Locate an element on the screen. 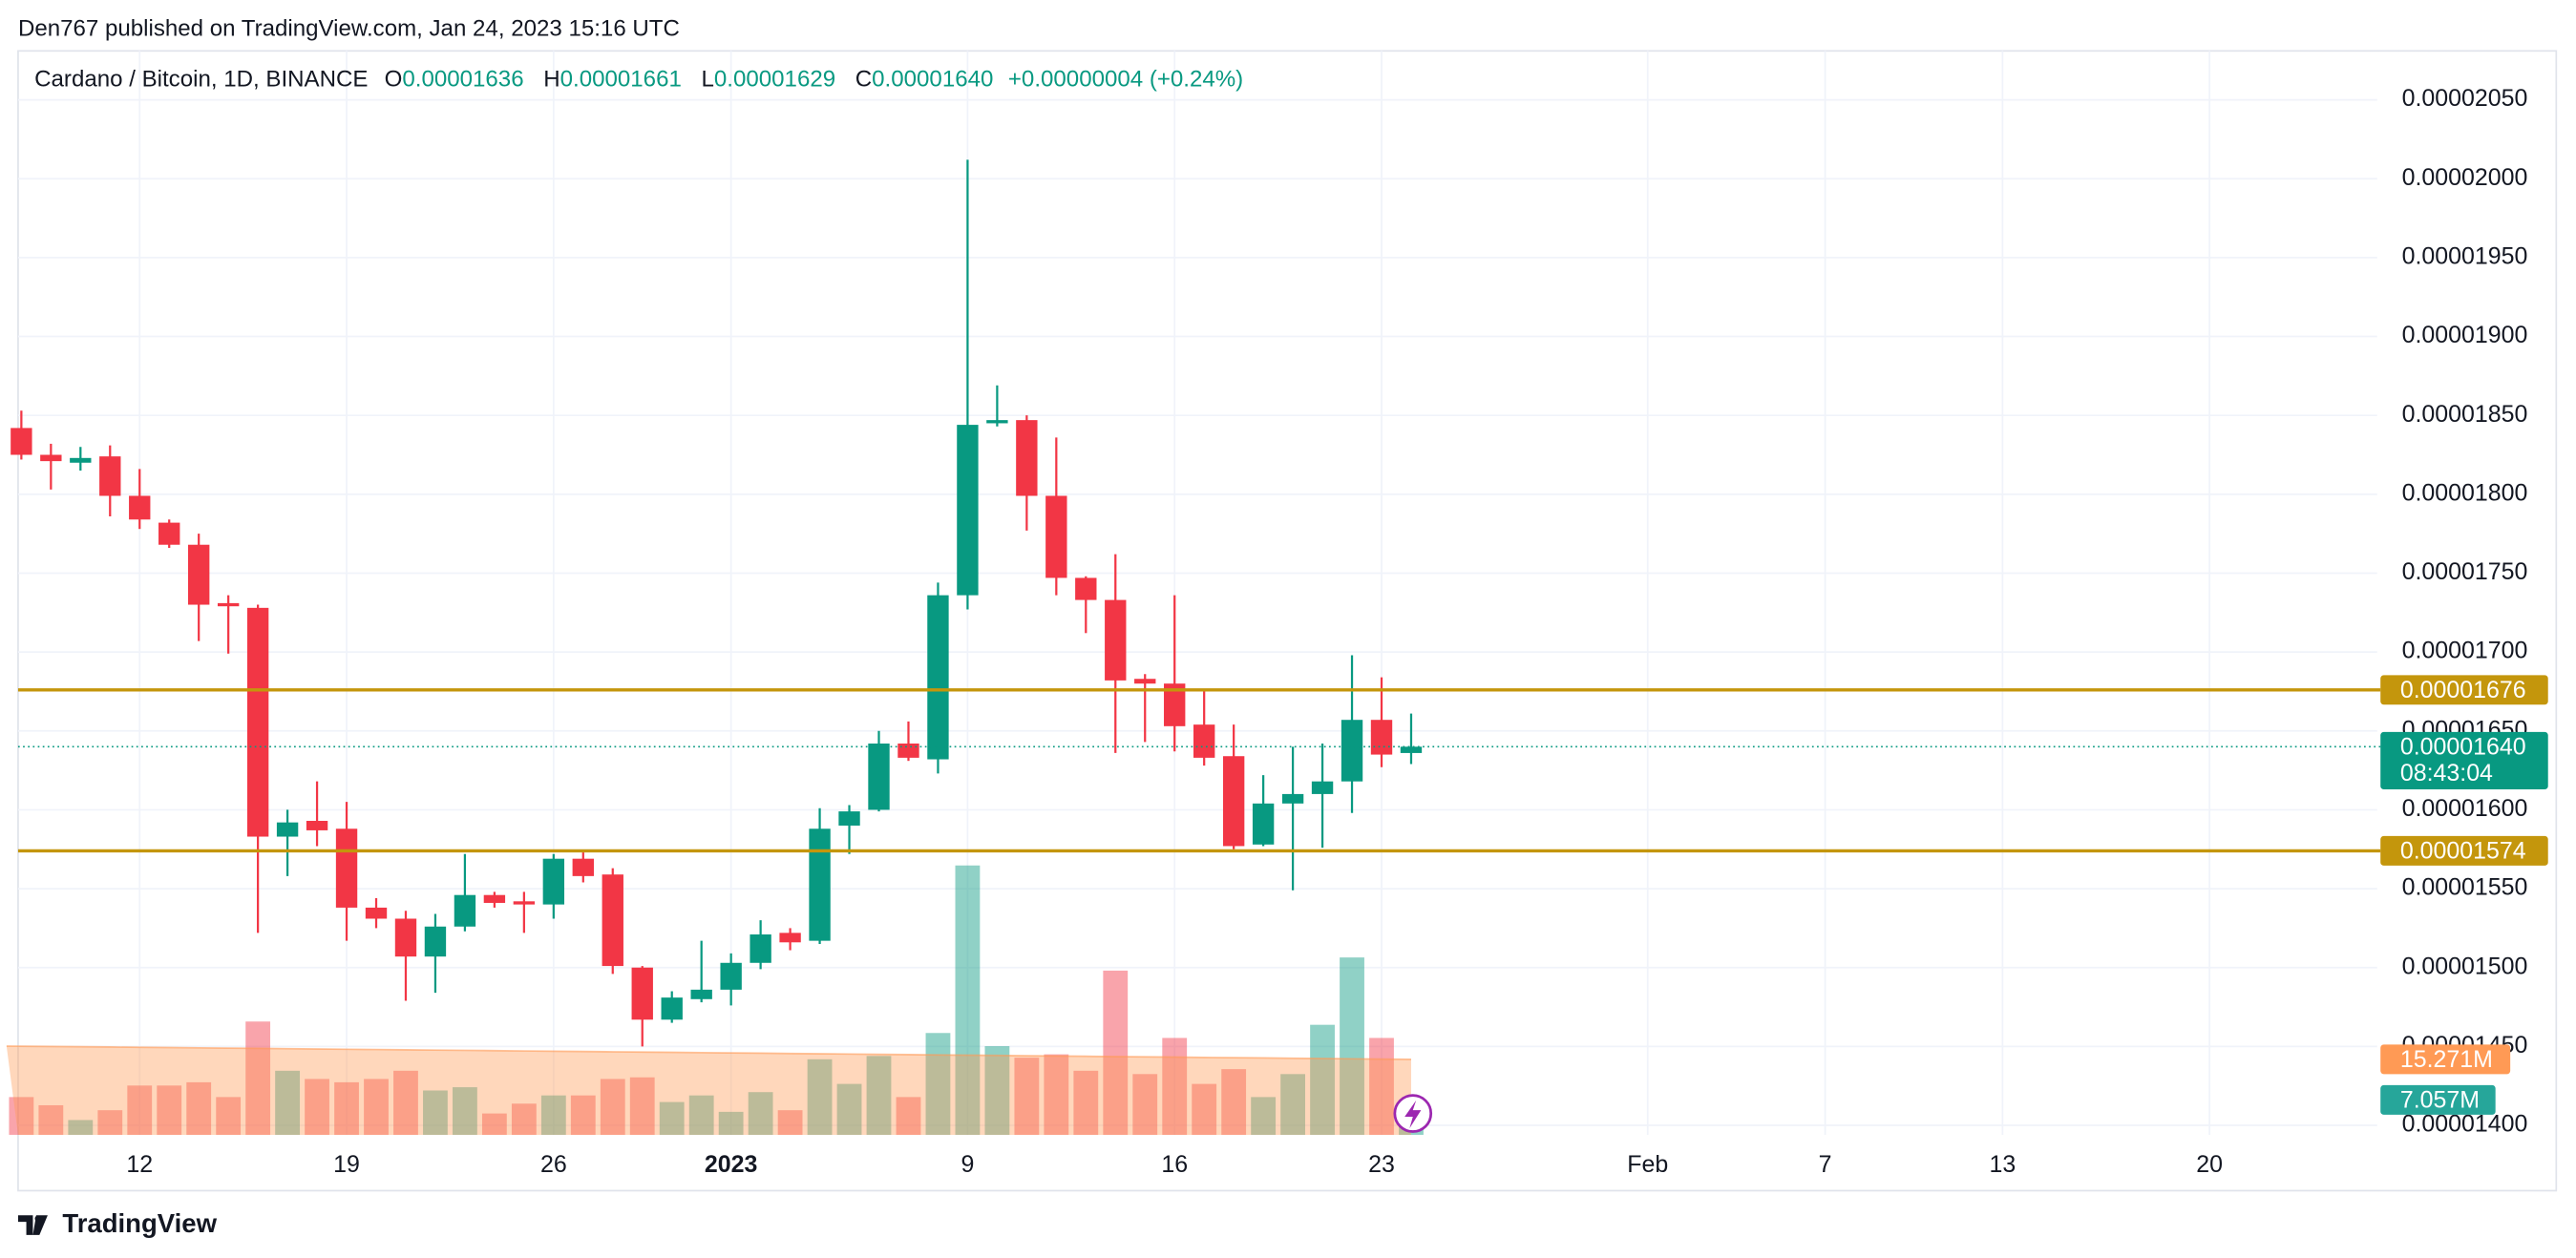 The height and width of the screenshot is (1258, 2576). y-tick-label: 0.00001600 is located at coordinates (2465, 809).